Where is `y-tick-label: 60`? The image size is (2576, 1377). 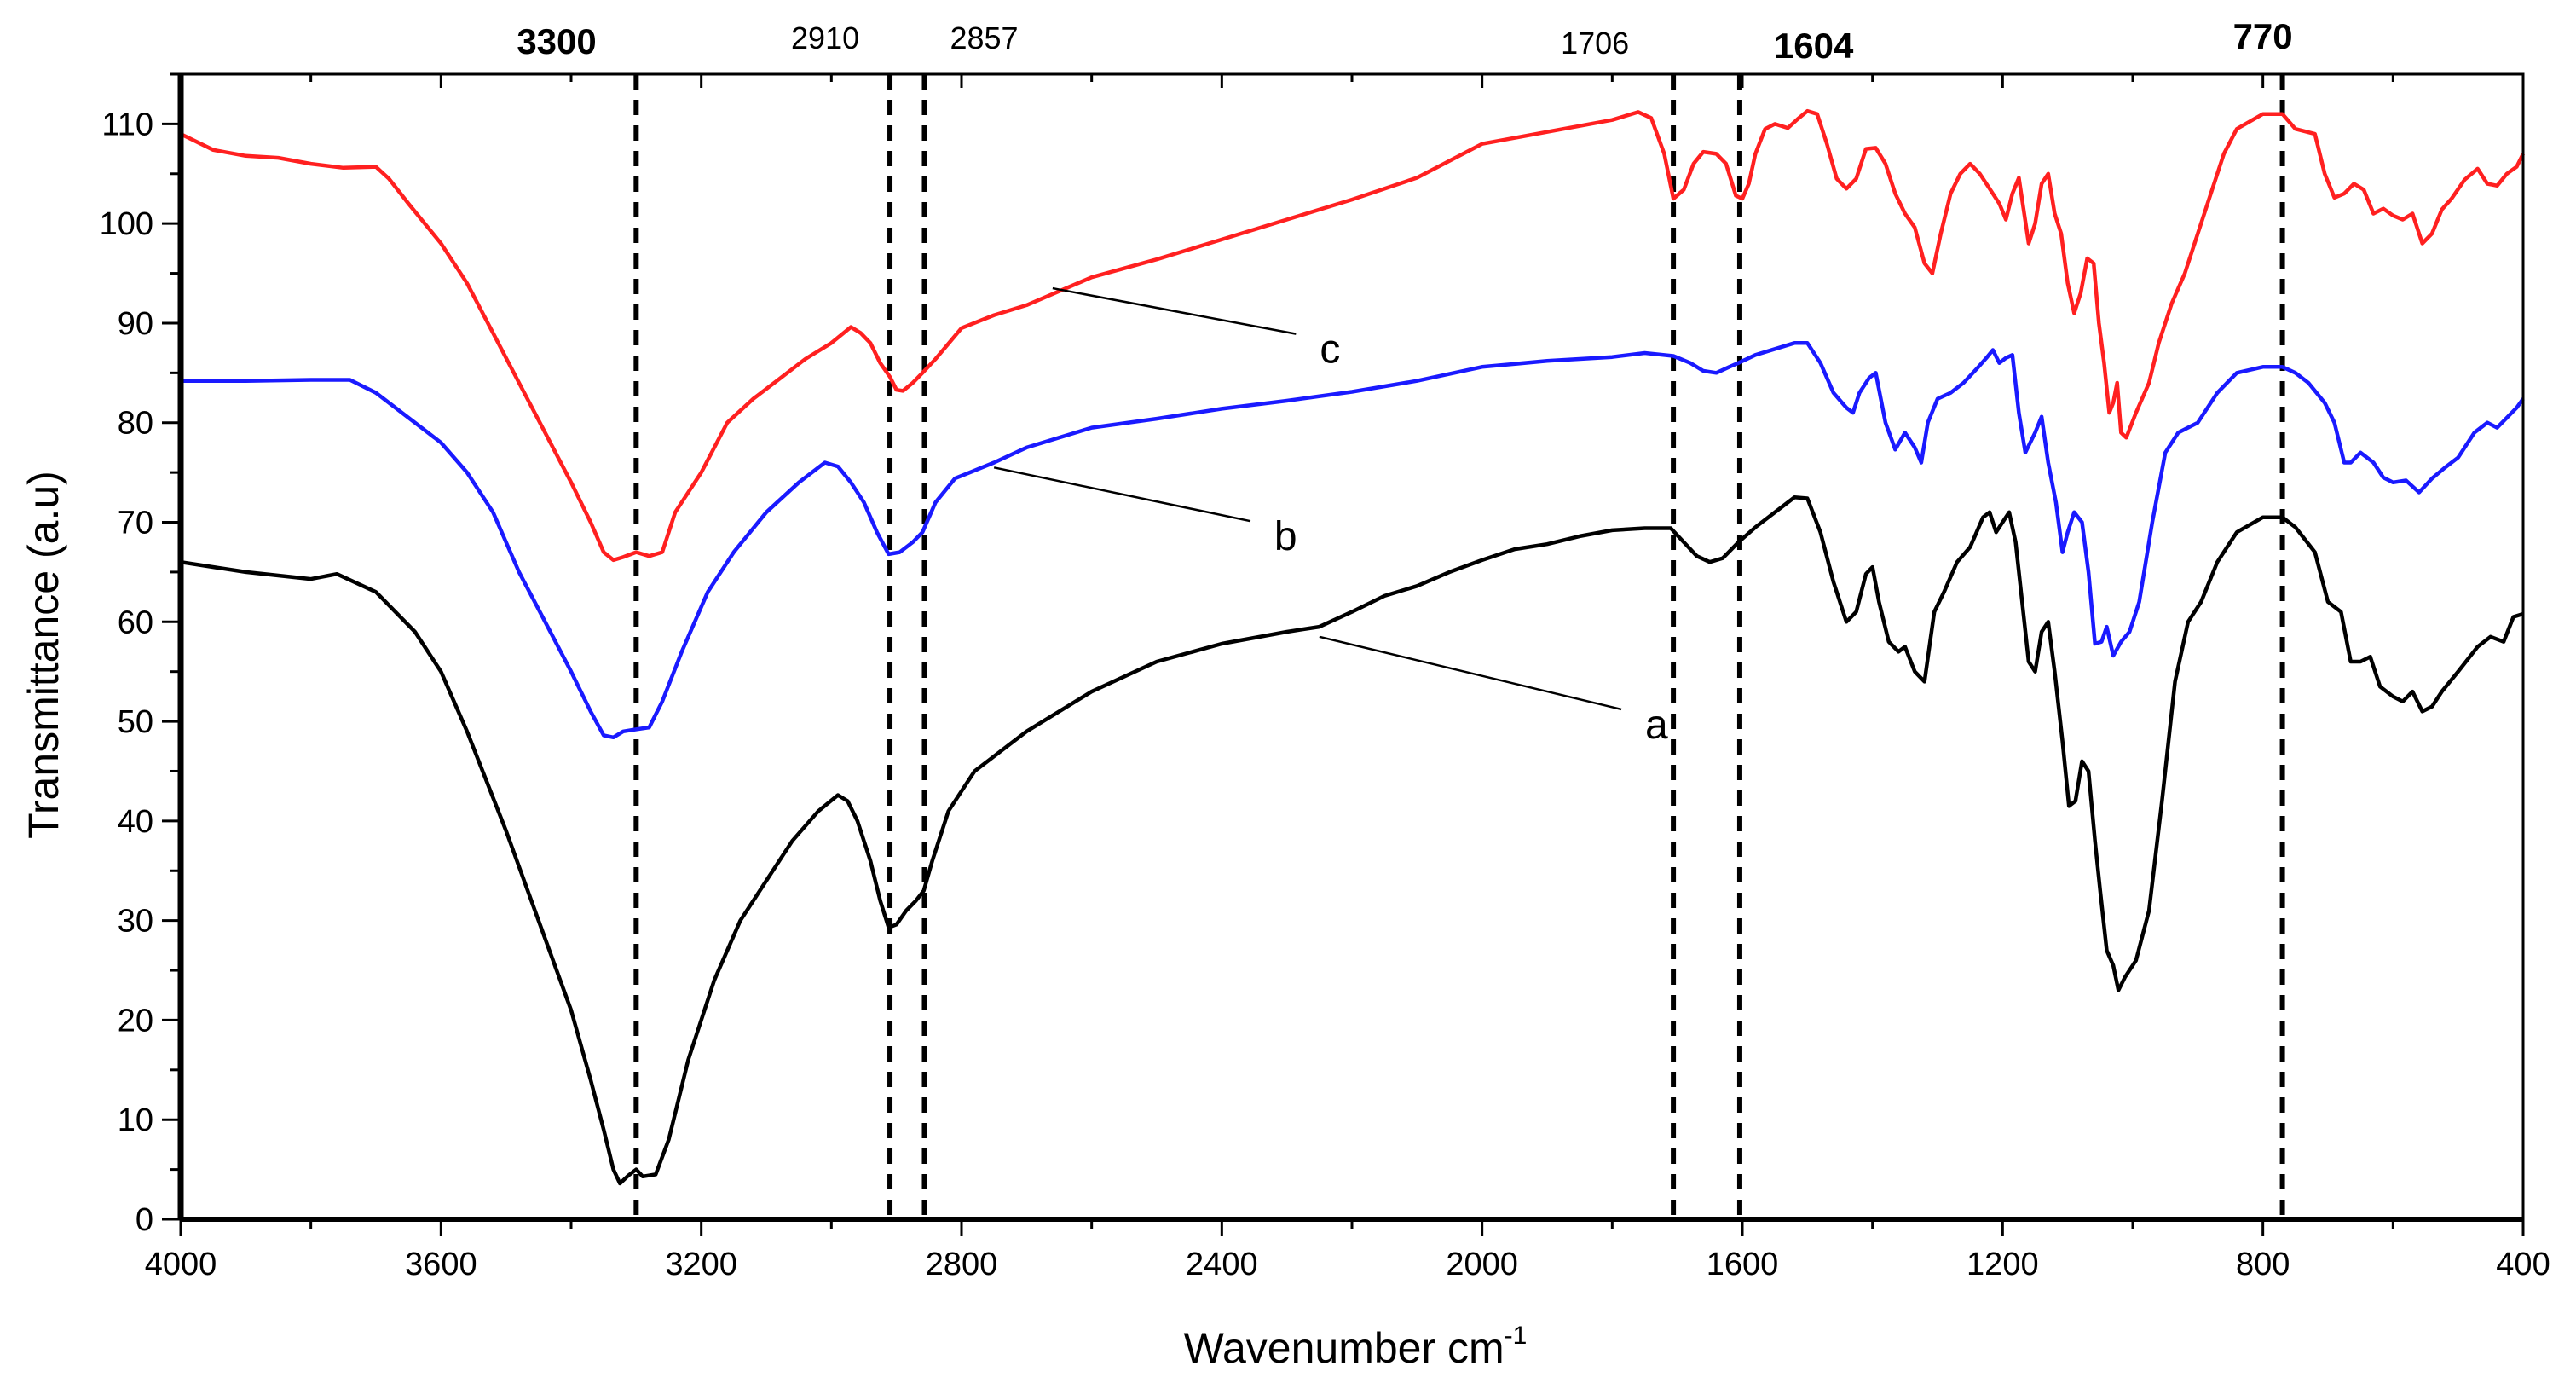
y-tick-label: 60 is located at coordinates (135, 622).